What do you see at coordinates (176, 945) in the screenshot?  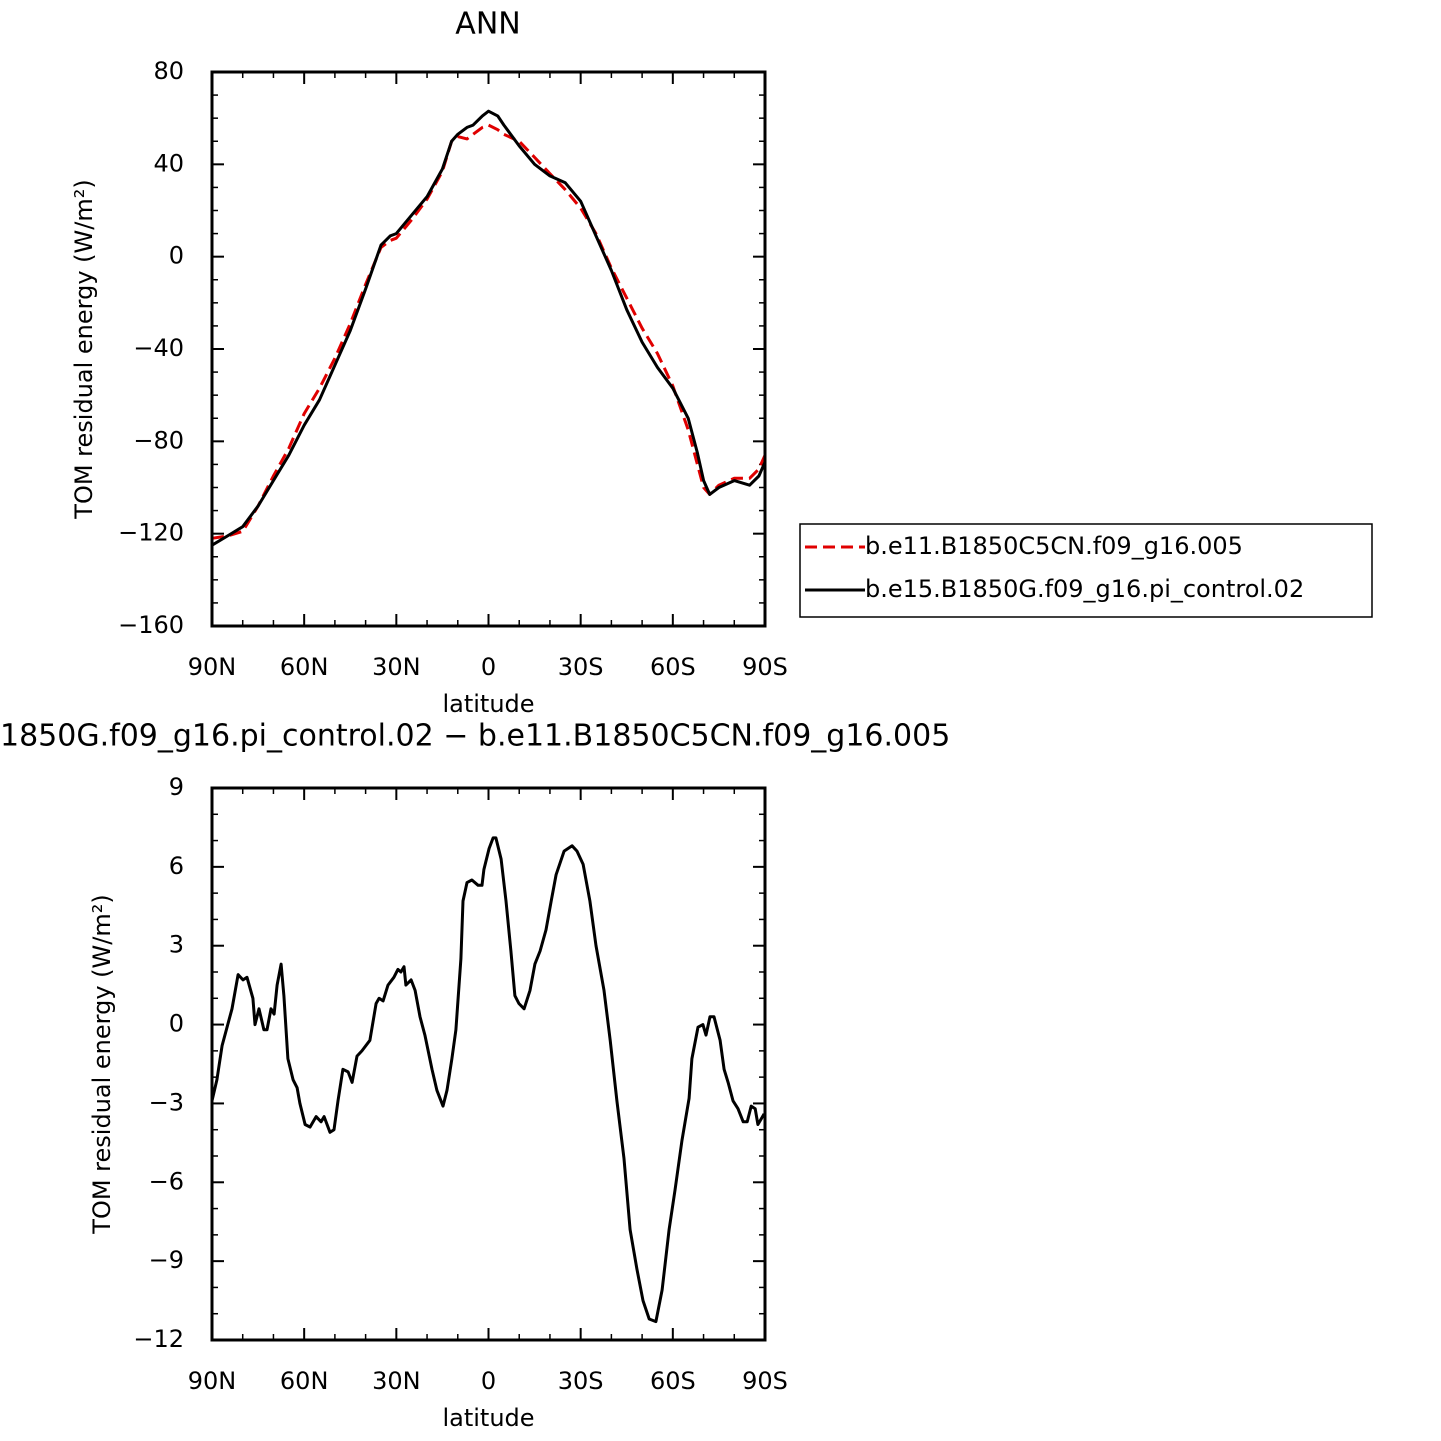 I see `y-tick-label: 3` at bounding box center [176, 945].